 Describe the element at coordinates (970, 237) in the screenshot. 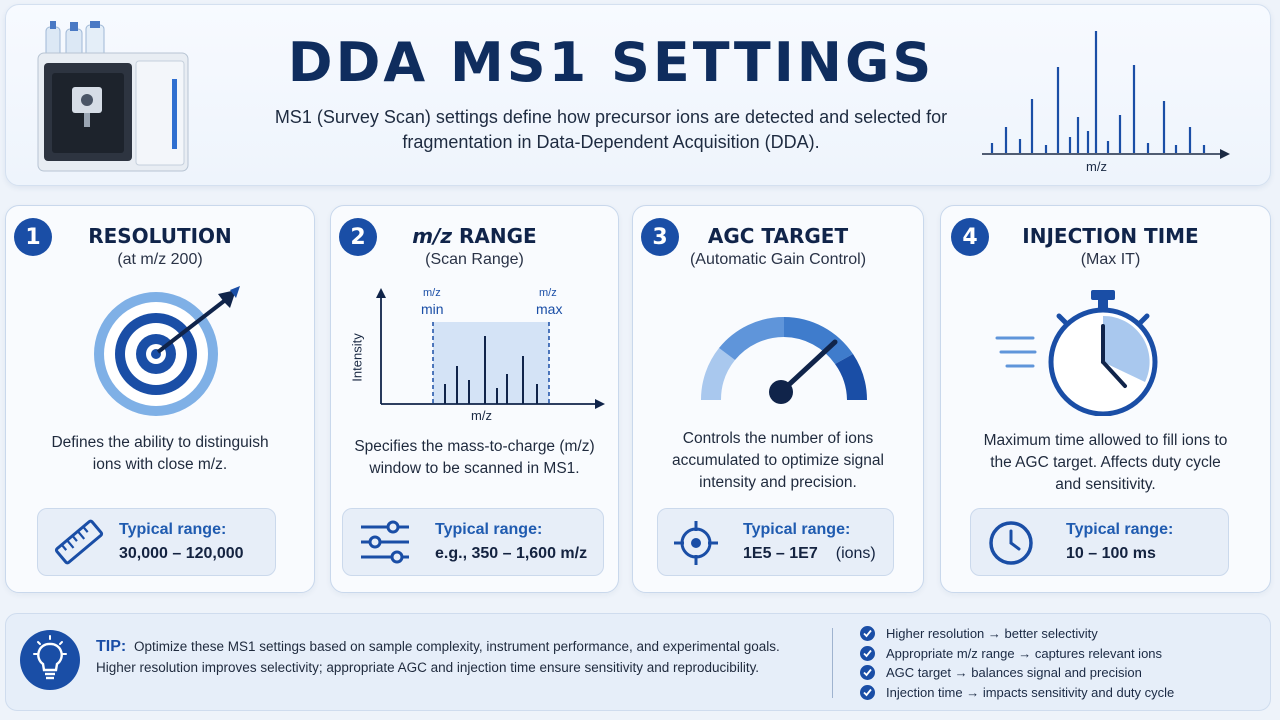

I see `step-badge-4: 4` at that location.